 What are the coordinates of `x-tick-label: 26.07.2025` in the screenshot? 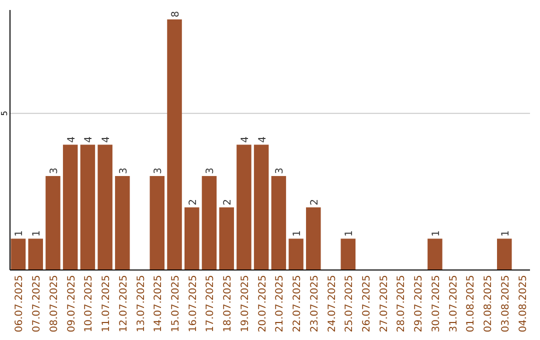 It's located at (366, 303).